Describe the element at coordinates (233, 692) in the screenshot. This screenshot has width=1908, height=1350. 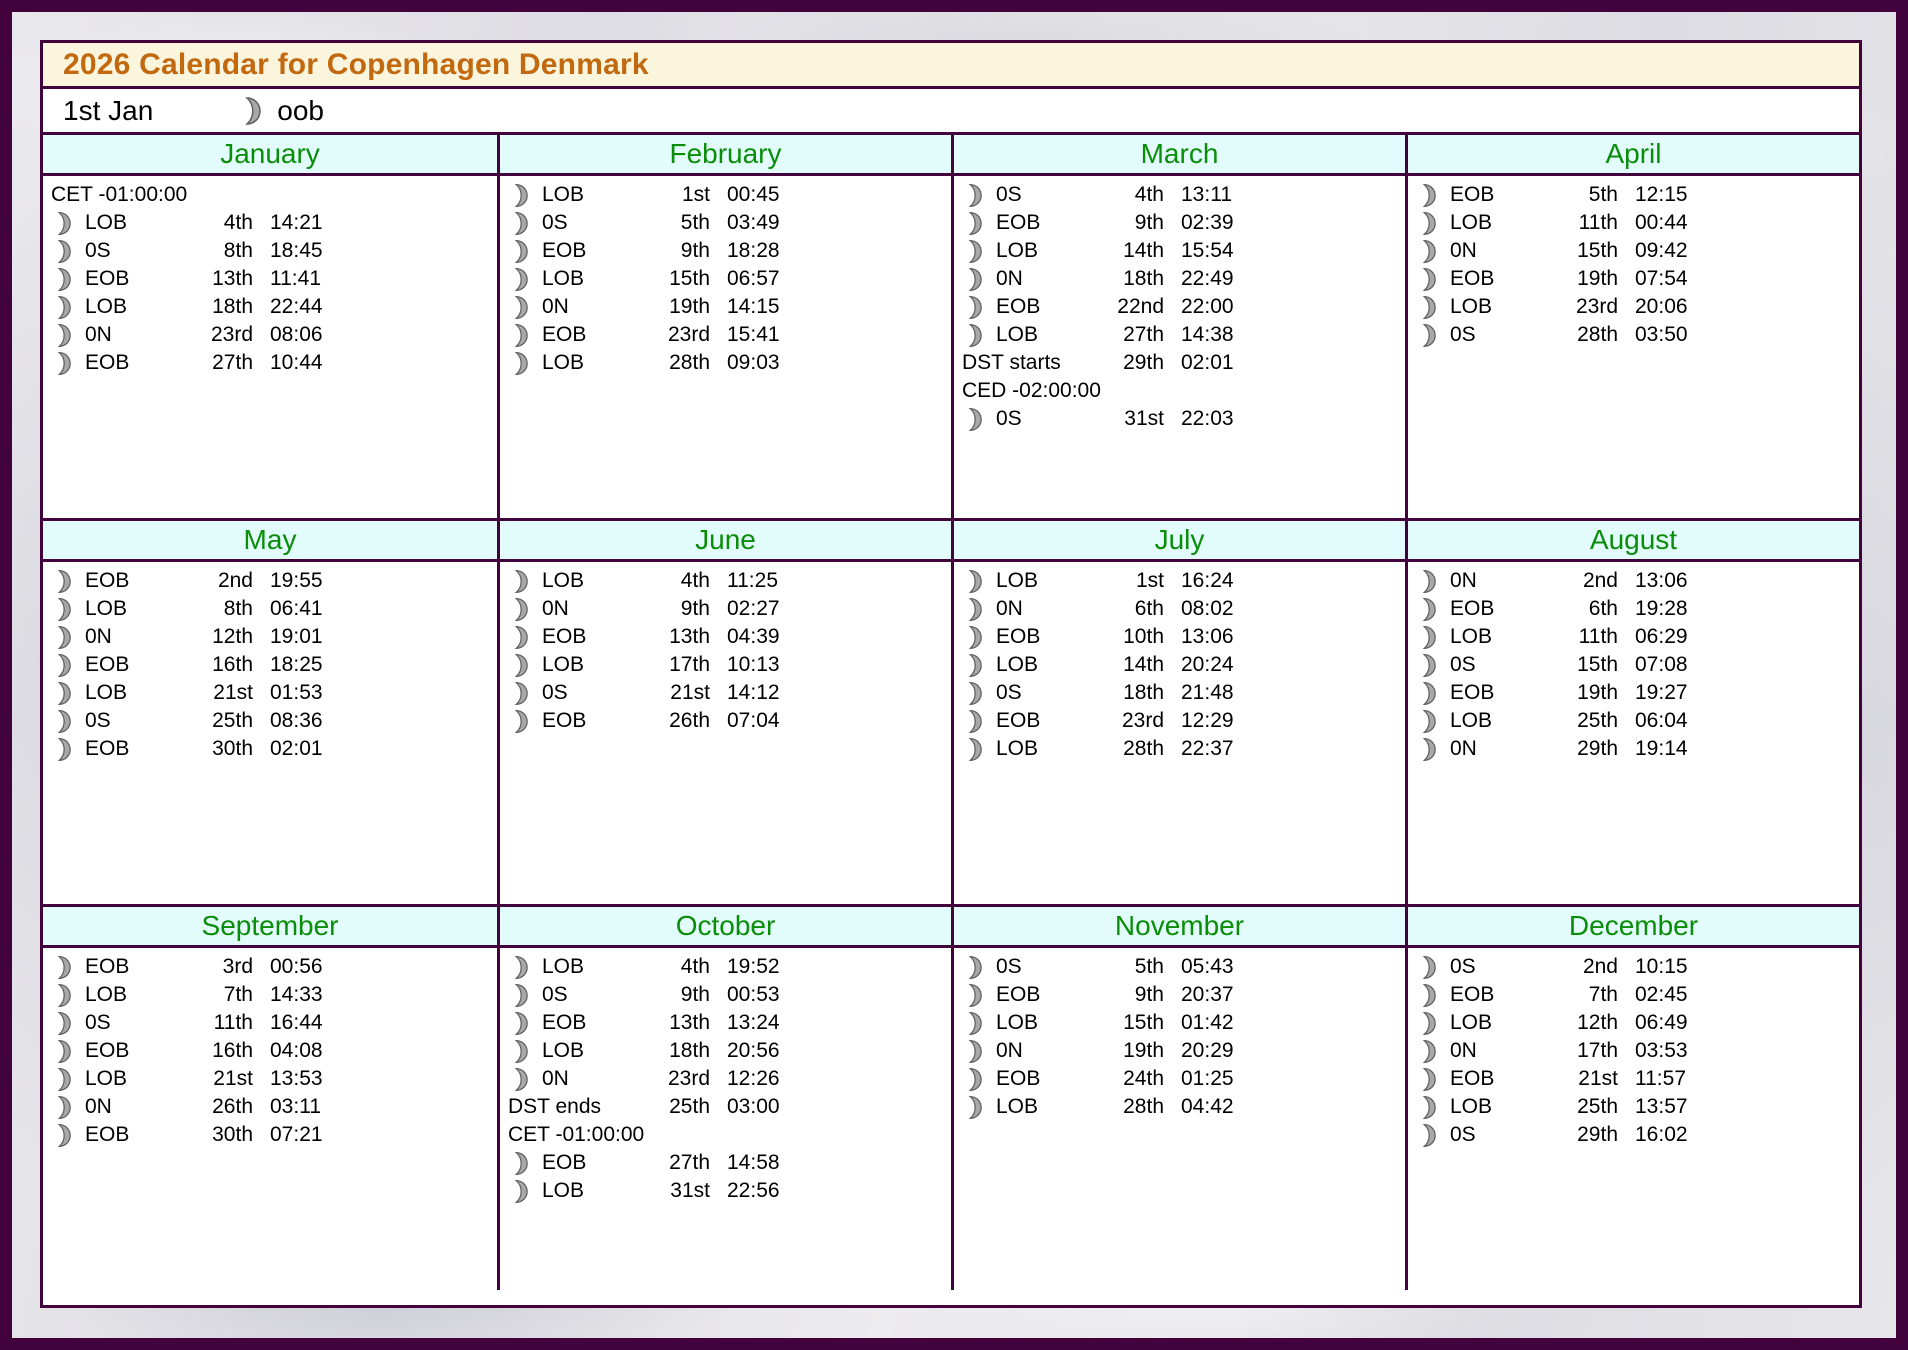
I see `event-date: 21st` at that location.